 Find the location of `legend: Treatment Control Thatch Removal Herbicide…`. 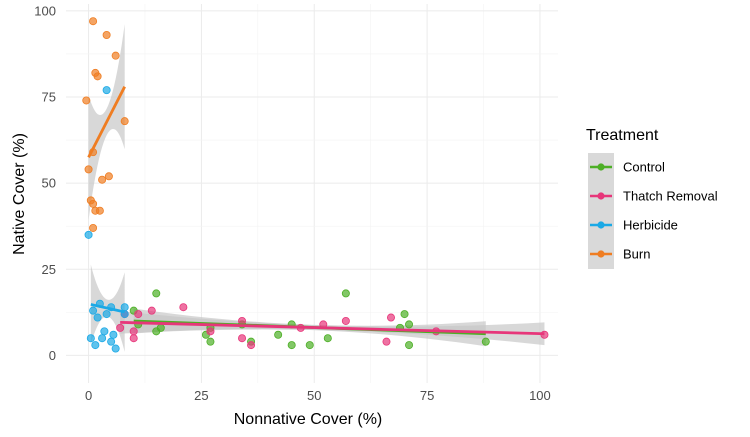

legend: Treatment Control Thatch Removal Herbicide… is located at coordinates (652, 198).